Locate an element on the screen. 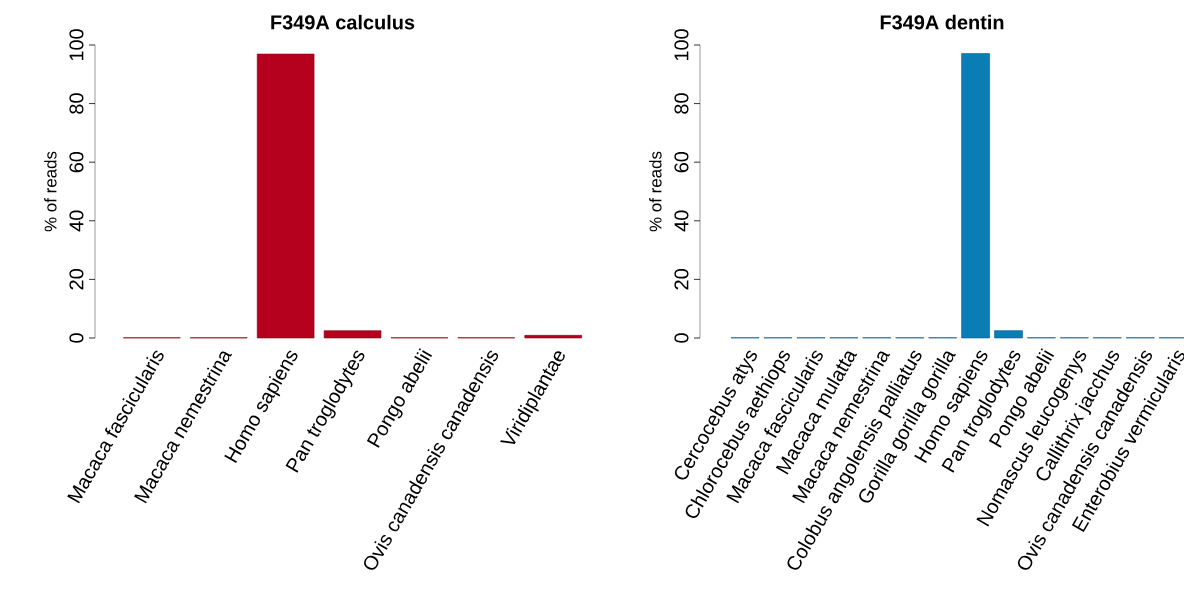 This screenshot has width=1184, height=589. chart-title: F349A dentin is located at coordinates (942, 22).